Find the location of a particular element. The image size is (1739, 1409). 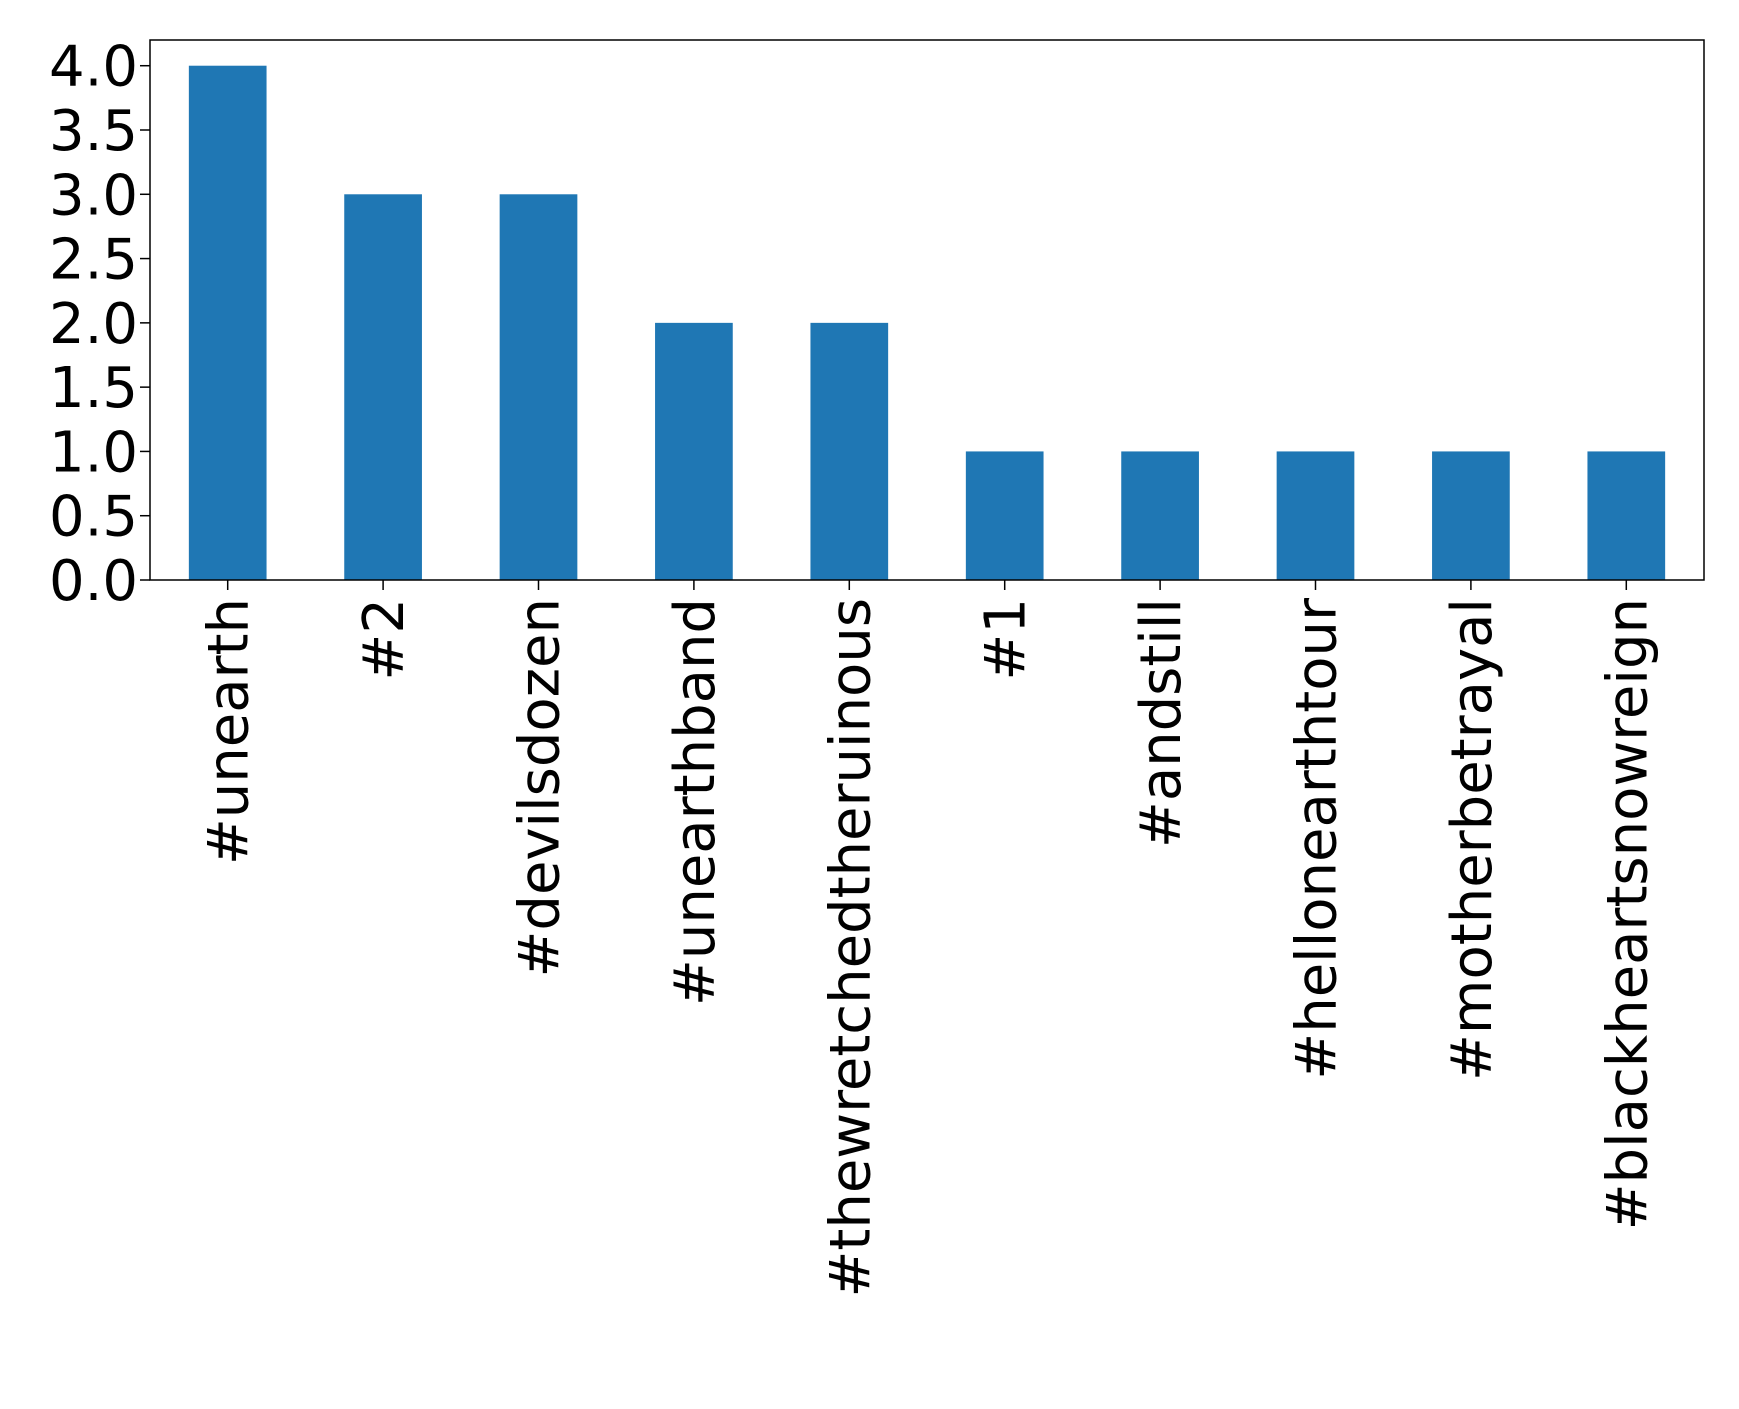

y-tick-label-6: 3.0 is located at coordinates (93, 195).